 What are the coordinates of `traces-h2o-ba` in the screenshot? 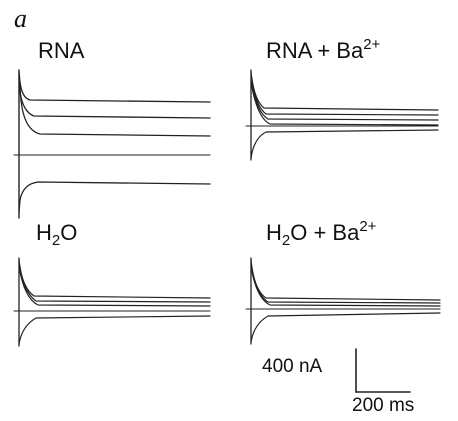 It's located at (343, 301).